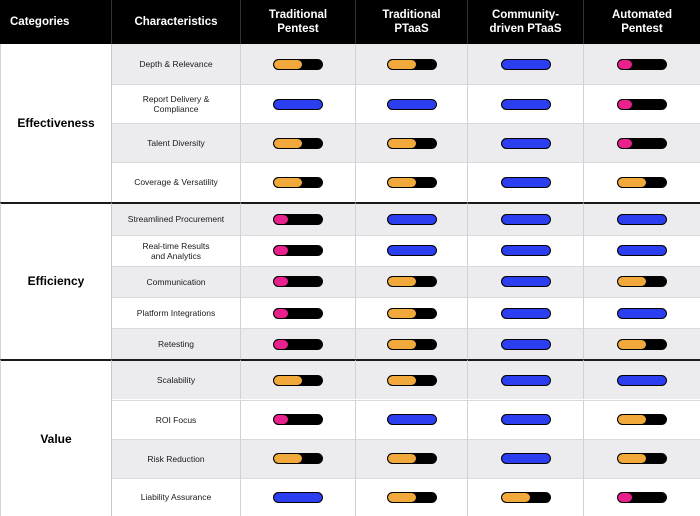 This screenshot has height=516, width=700. Describe the element at coordinates (176, 458) in the screenshot. I see `characteristic-label: Risk Reduction` at that location.